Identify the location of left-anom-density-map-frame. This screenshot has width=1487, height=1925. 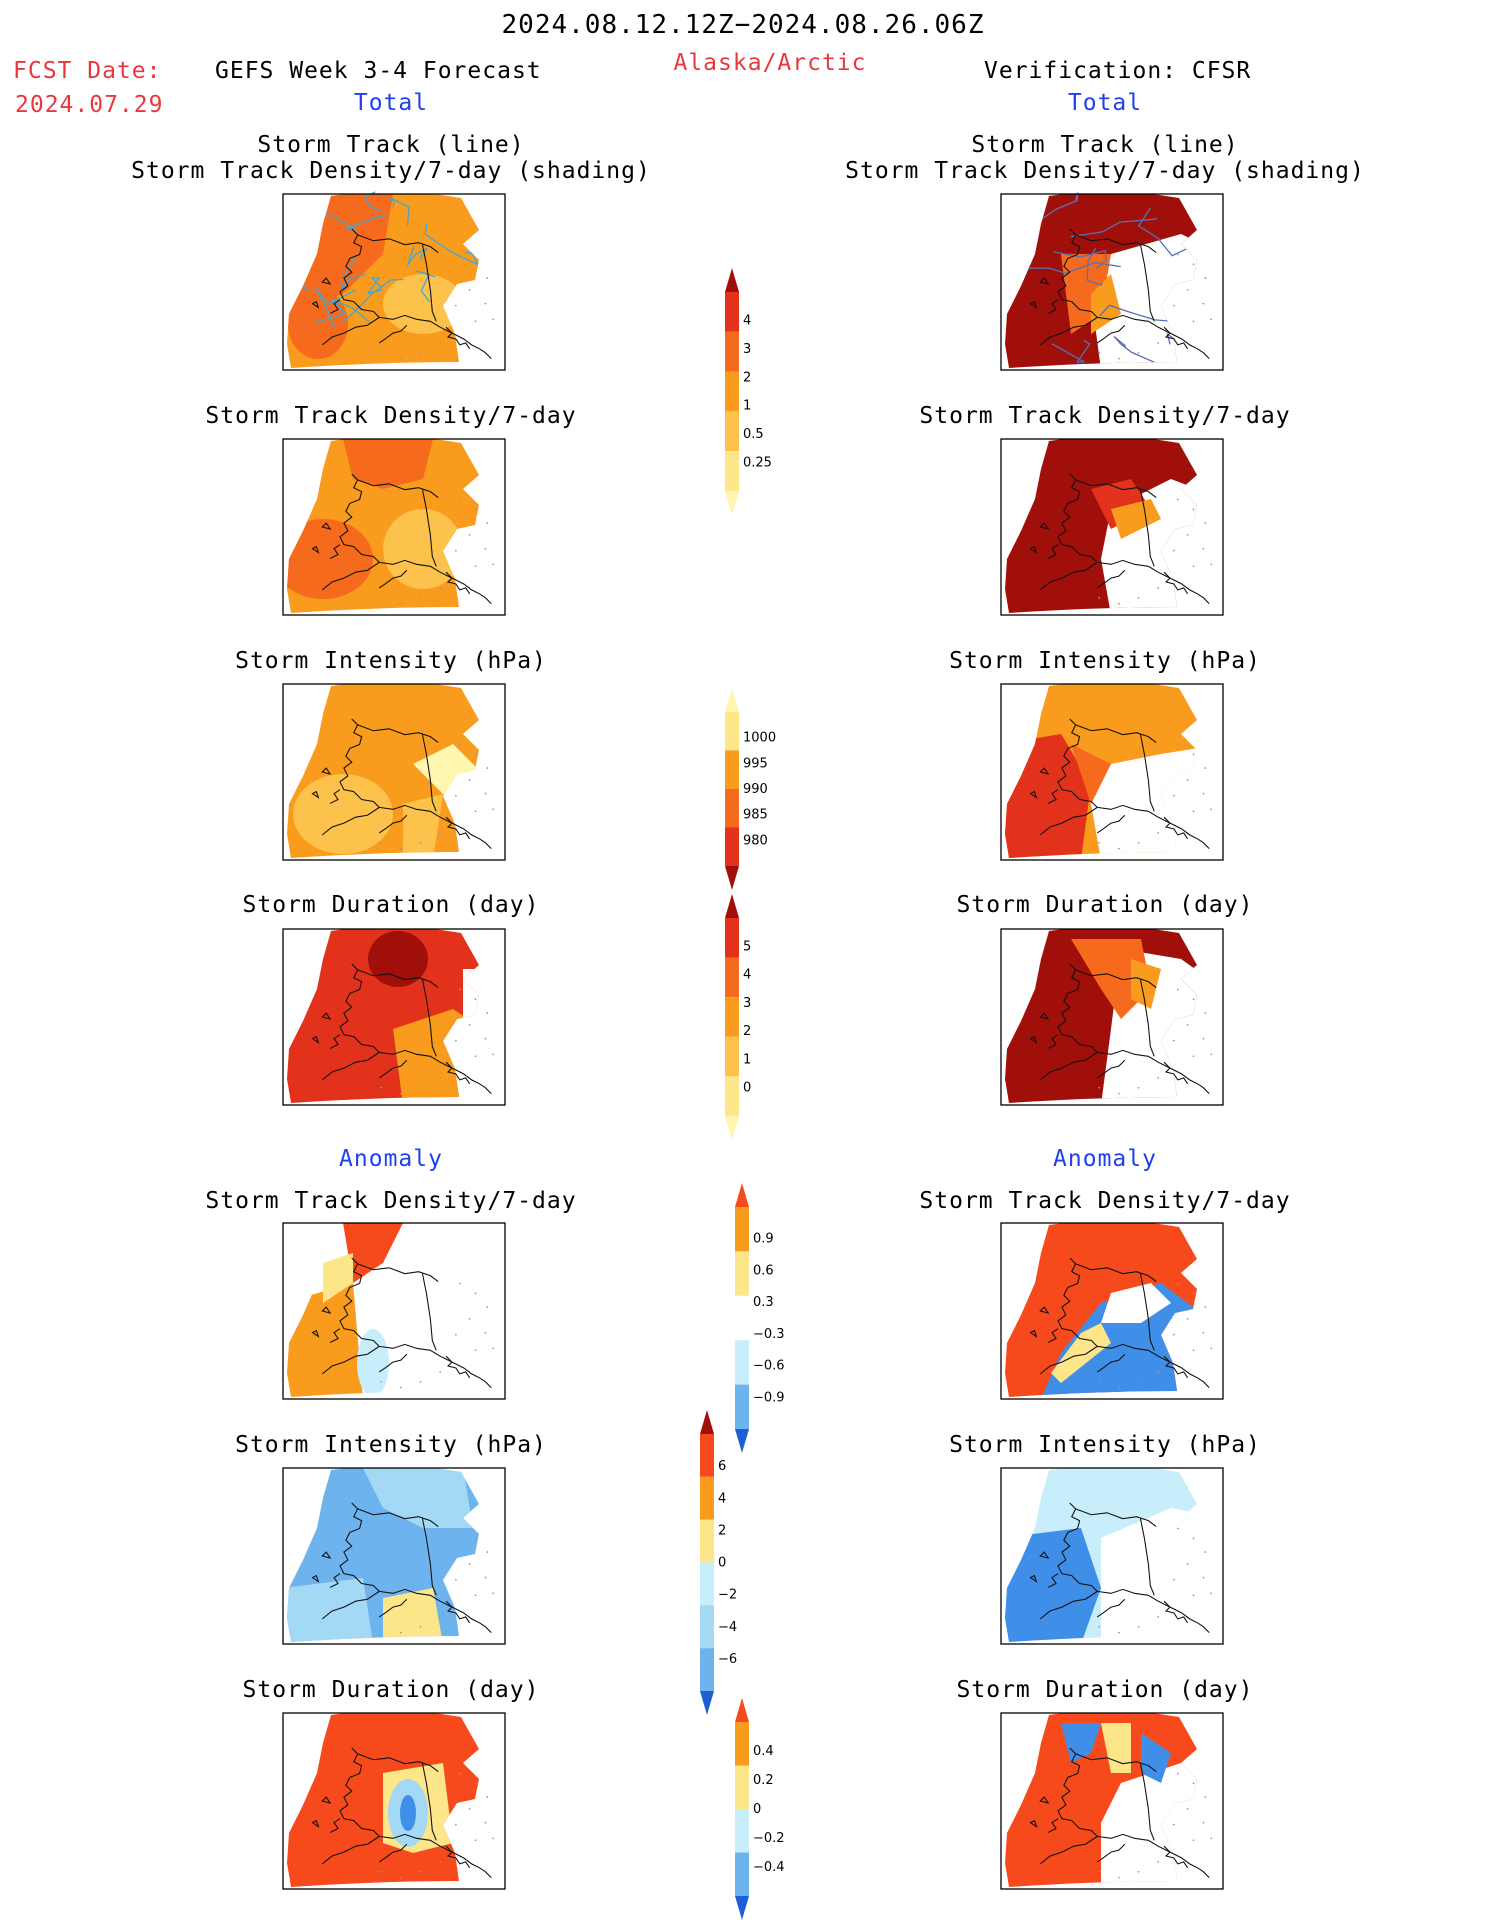
(394, 1311).